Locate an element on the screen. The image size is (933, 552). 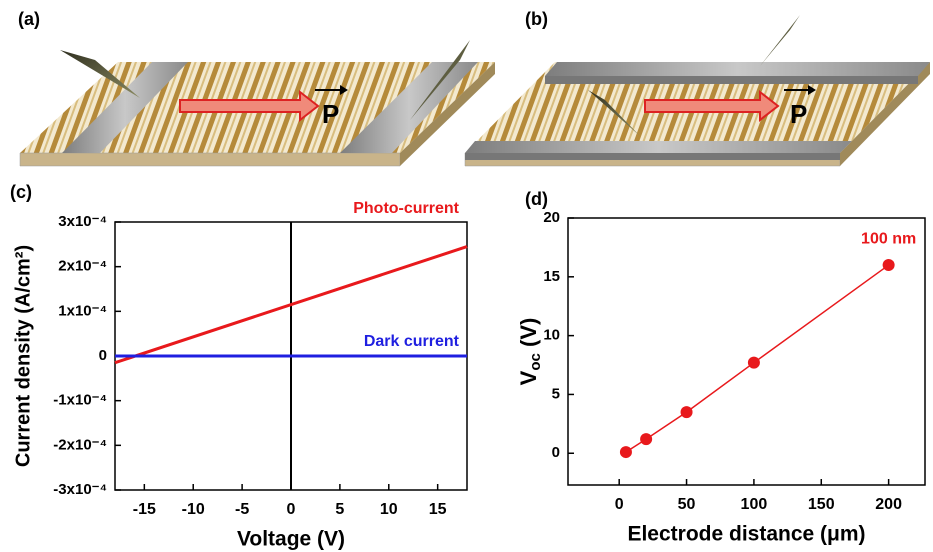
y-tick-label: -1x10⁻⁴ is located at coordinates (80, 400).